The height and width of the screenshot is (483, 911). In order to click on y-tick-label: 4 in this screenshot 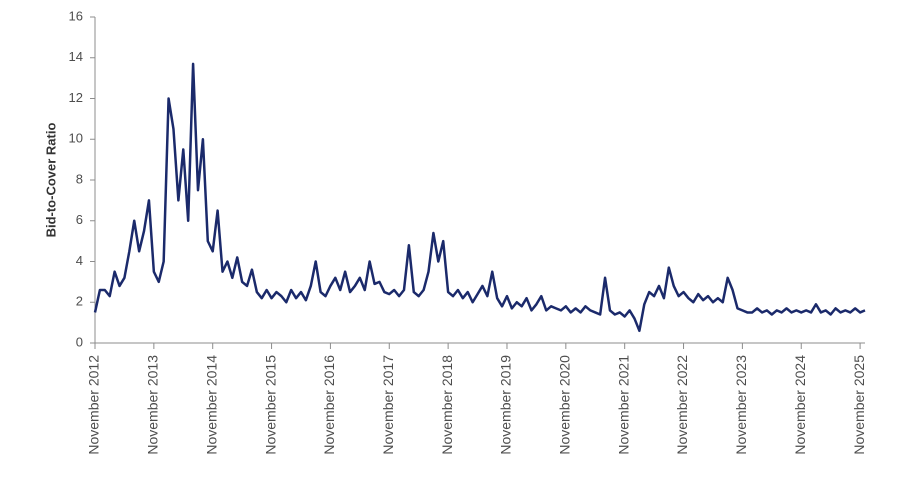, I will do `click(79, 260)`.